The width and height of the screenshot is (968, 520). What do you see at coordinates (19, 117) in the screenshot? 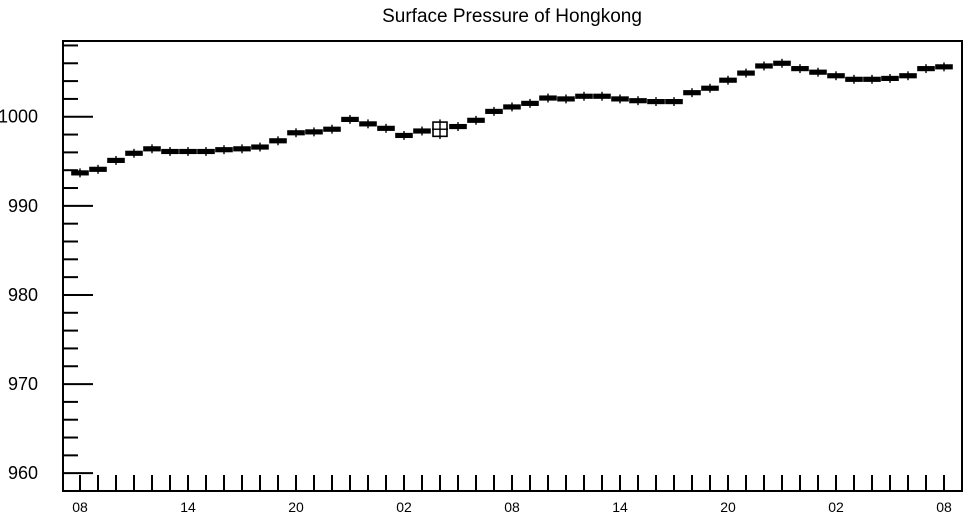
I see `y-tick-label: 1000` at bounding box center [19, 117].